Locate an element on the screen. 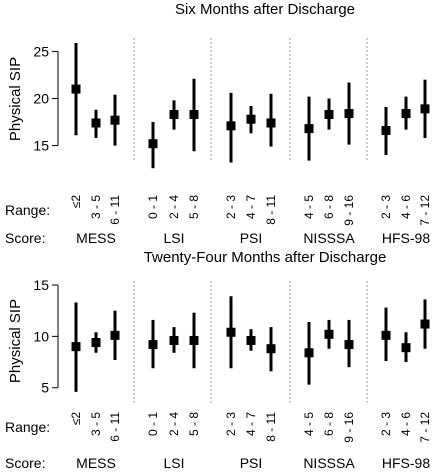  chart-0-range-label-4-1: 4 - 6 is located at coordinates (406, 207).